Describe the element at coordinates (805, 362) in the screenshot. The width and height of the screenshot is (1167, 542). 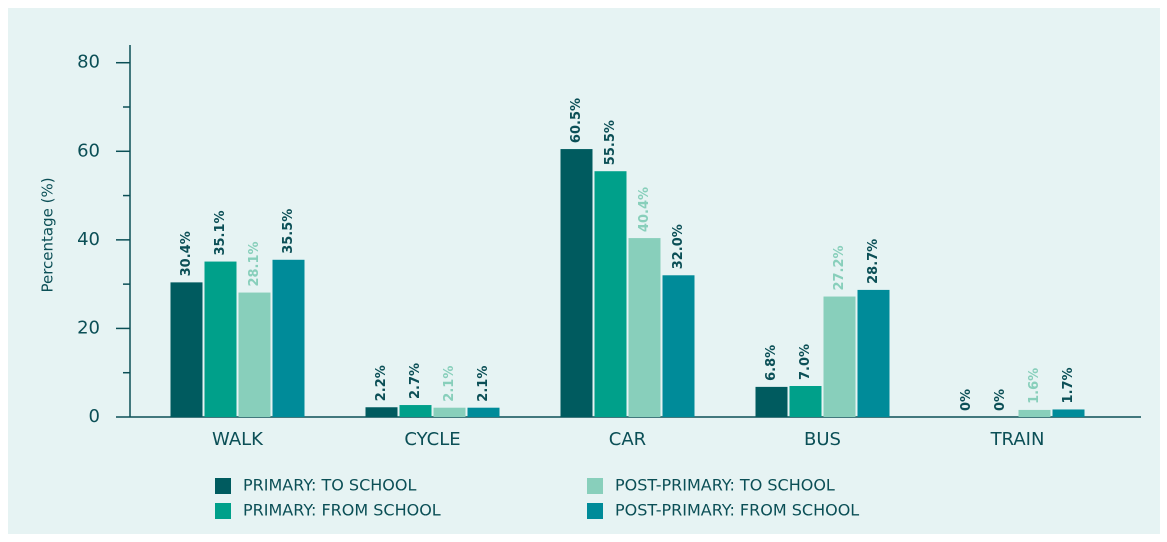
I see `value-label: 7.0%` at that location.